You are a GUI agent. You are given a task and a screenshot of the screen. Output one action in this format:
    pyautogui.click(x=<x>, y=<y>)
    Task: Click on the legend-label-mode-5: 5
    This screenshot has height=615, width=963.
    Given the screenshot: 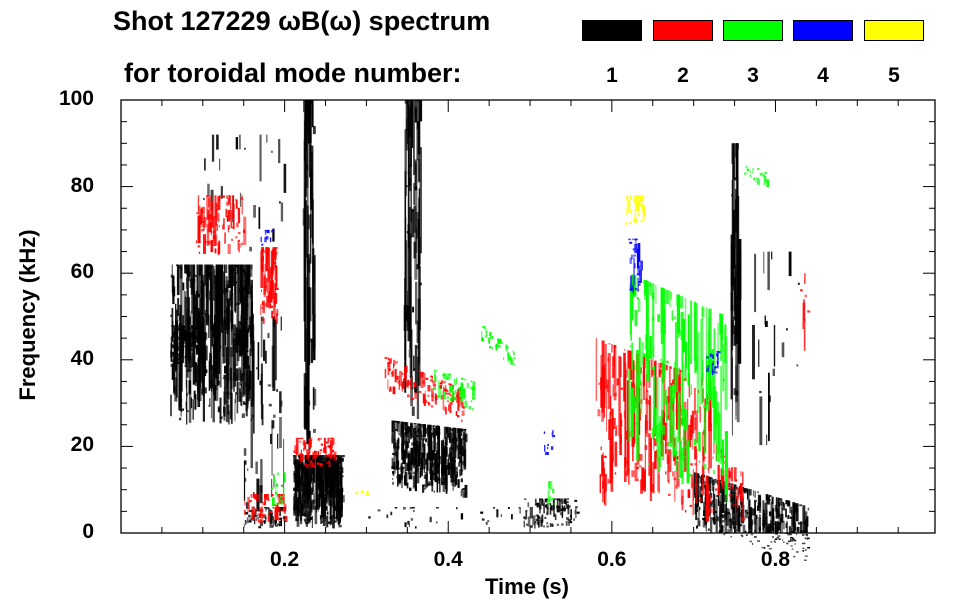 What is the action you would take?
    pyautogui.click(x=894, y=75)
    